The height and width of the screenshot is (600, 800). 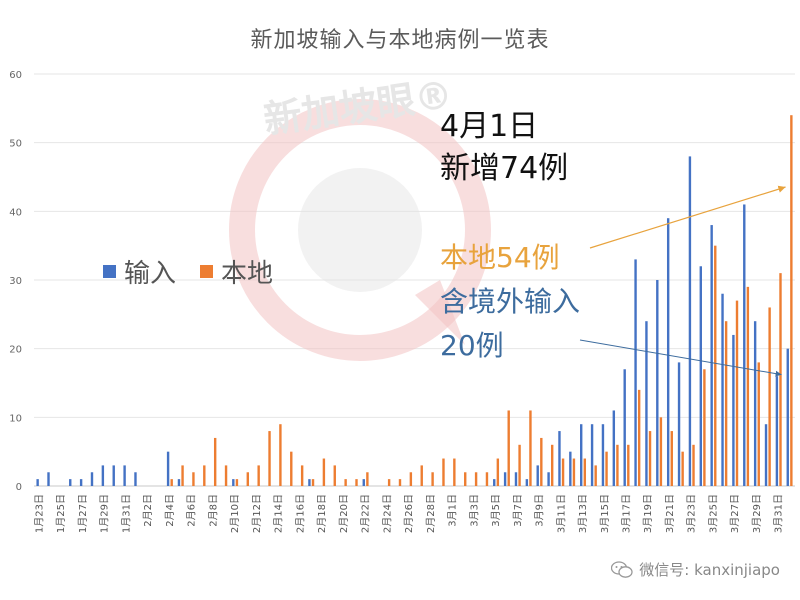 I want to click on x-tick-label: 2月18日, so click(x=322, y=513).